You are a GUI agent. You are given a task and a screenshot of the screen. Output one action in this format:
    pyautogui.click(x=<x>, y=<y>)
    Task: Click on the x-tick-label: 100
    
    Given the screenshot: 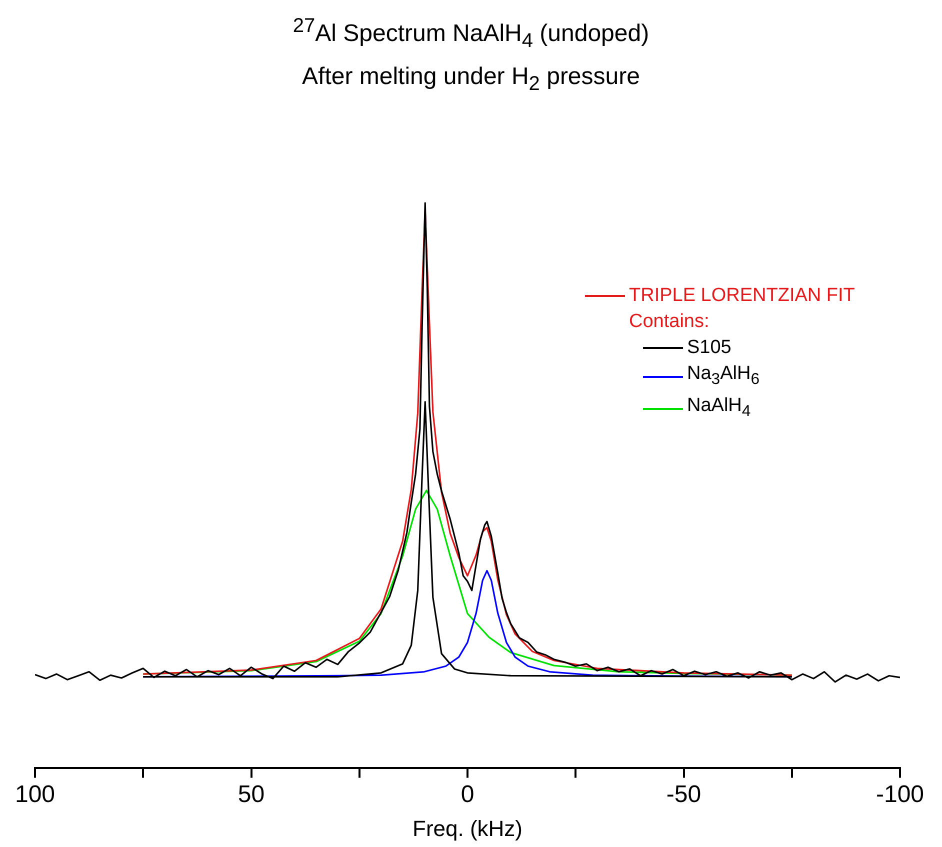 What is the action you would take?
    pyautogui.click(x=35, y=794)
    